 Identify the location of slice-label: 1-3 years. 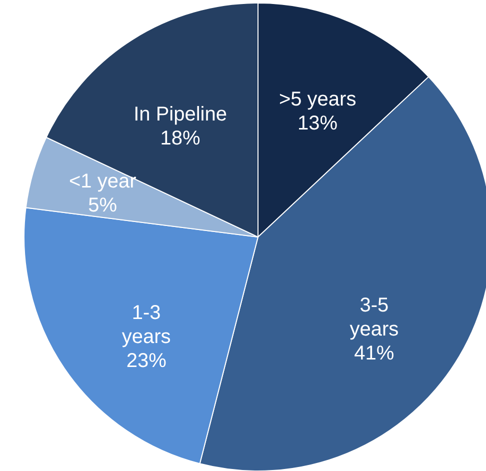
(146, 325).